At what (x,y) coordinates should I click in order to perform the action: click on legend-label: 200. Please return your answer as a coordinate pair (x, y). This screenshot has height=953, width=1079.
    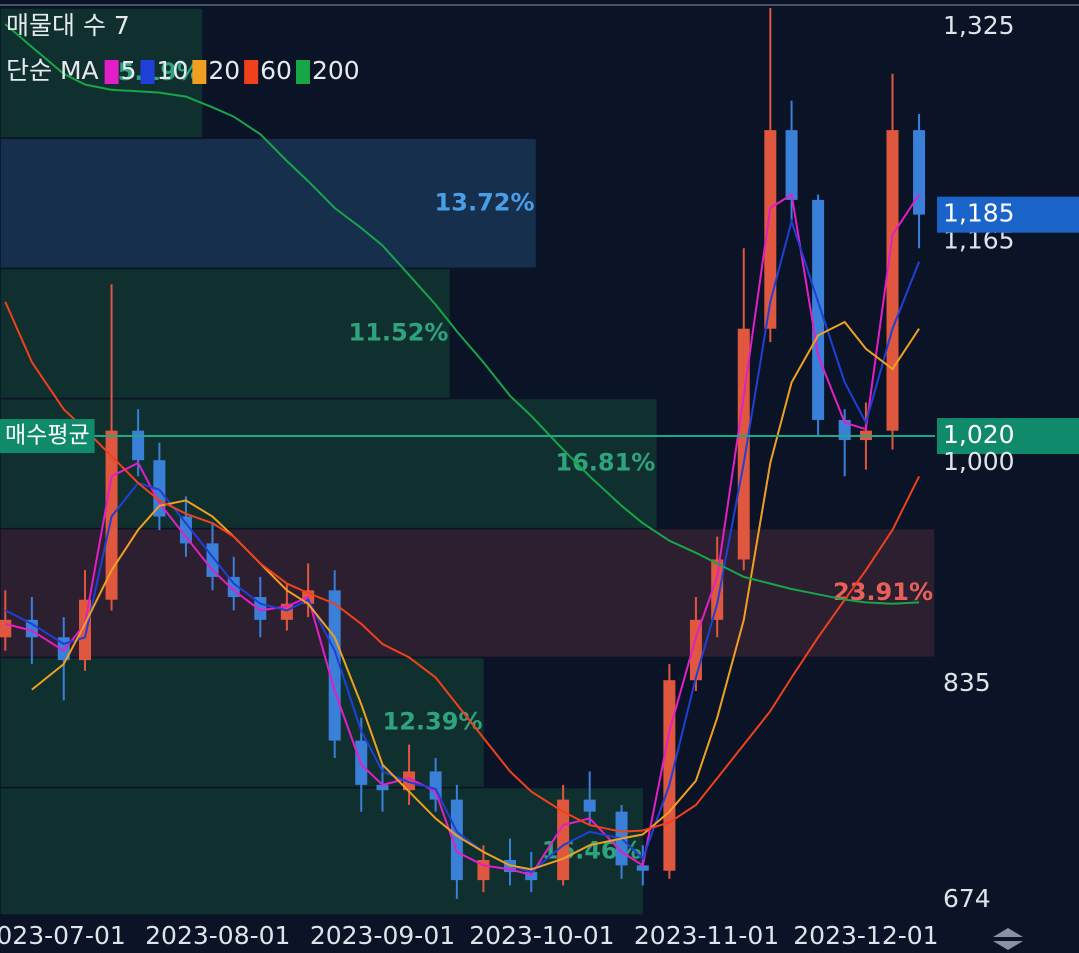
    Looking at the image, I should click on (336, 70).